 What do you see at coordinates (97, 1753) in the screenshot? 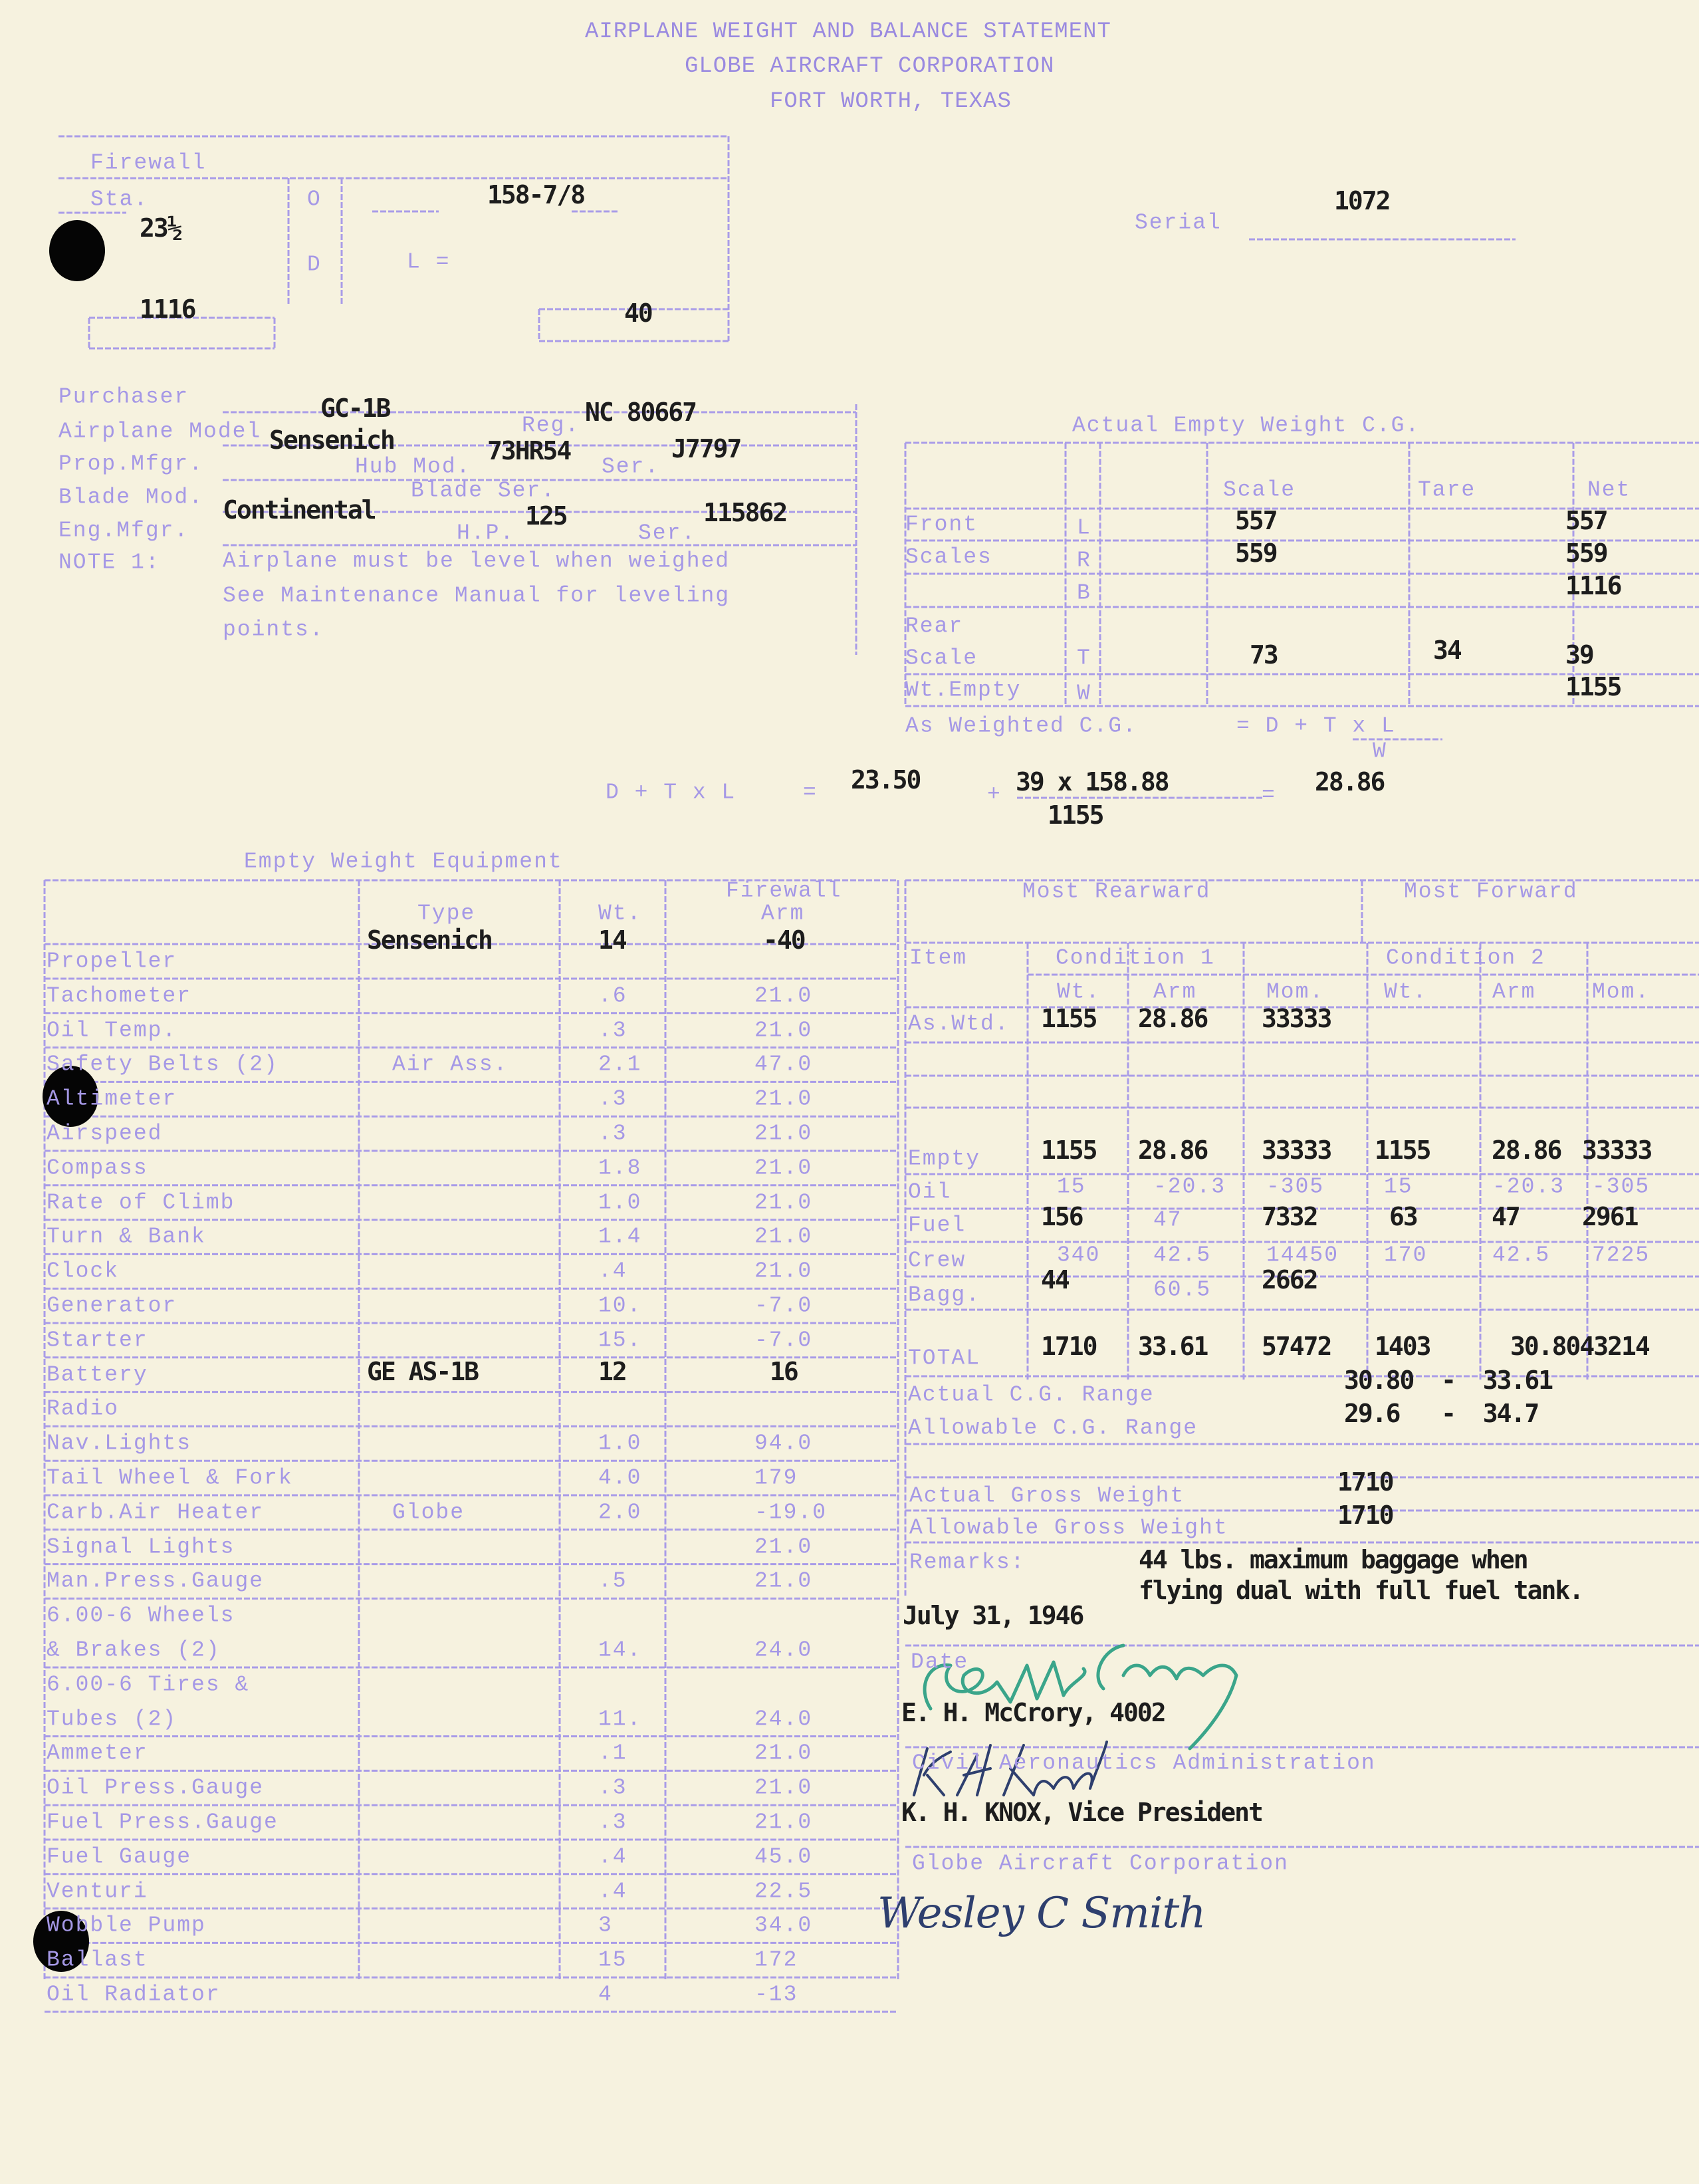
I see `equipment-item-name: Ammeter` at bounding box center [97, 1753].